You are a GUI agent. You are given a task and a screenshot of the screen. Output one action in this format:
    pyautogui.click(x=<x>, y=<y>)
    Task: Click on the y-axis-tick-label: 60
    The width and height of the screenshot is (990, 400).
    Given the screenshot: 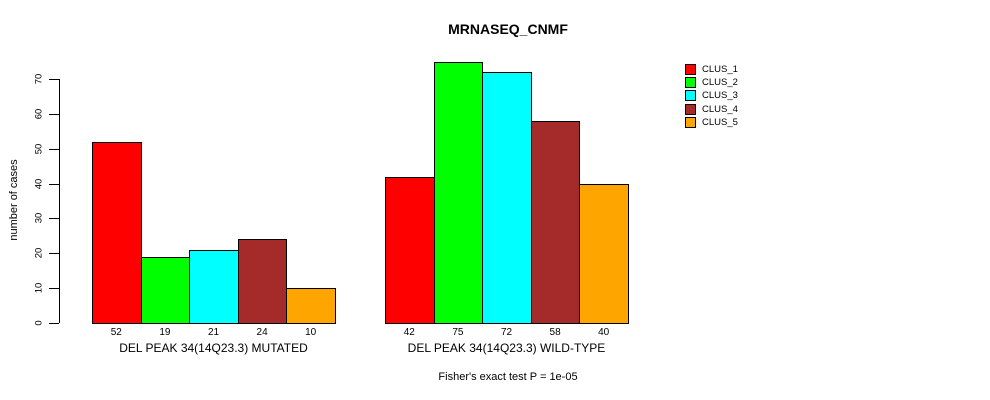 What is the action you would take?
    pyautogui.click(x=39, y=114)
    